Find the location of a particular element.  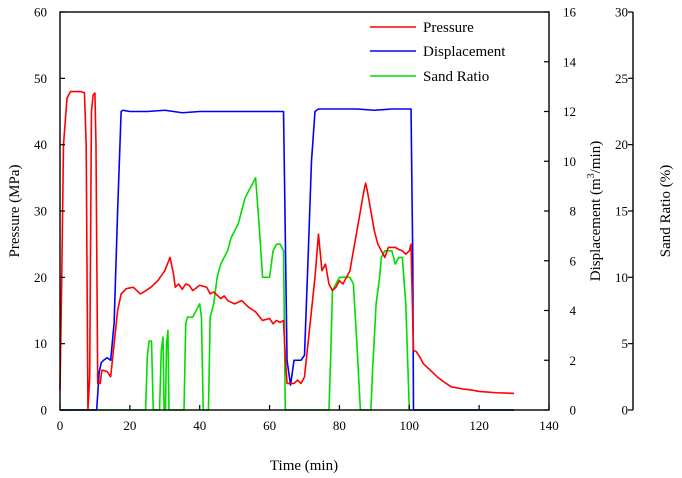

pressure-tick-label: 20 is located at coordinates (40, 277).